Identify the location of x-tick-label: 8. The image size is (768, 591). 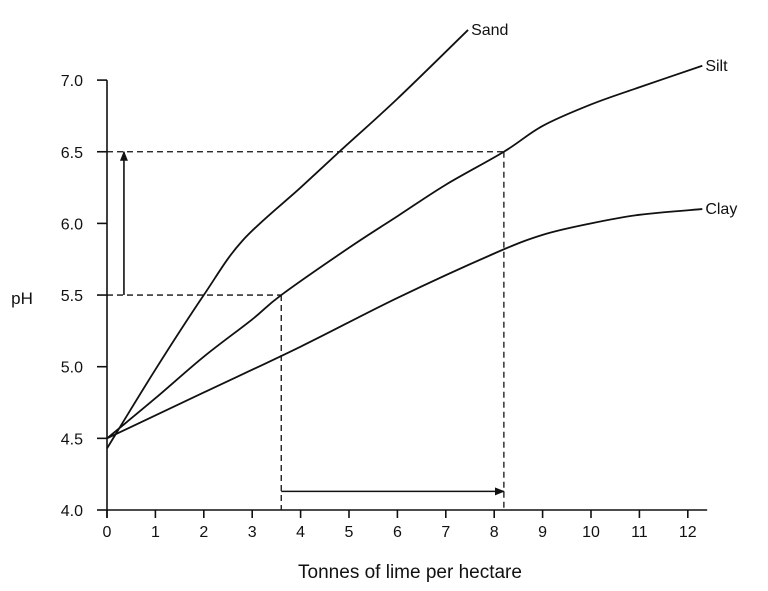
(494, 532).